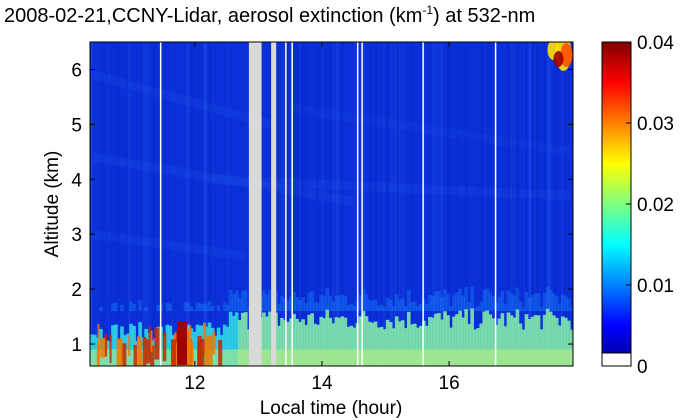 Image resolution: width=700 pixels, height=420 pixels. I want to click on aerosol-layer-streak, so click(389, 187).